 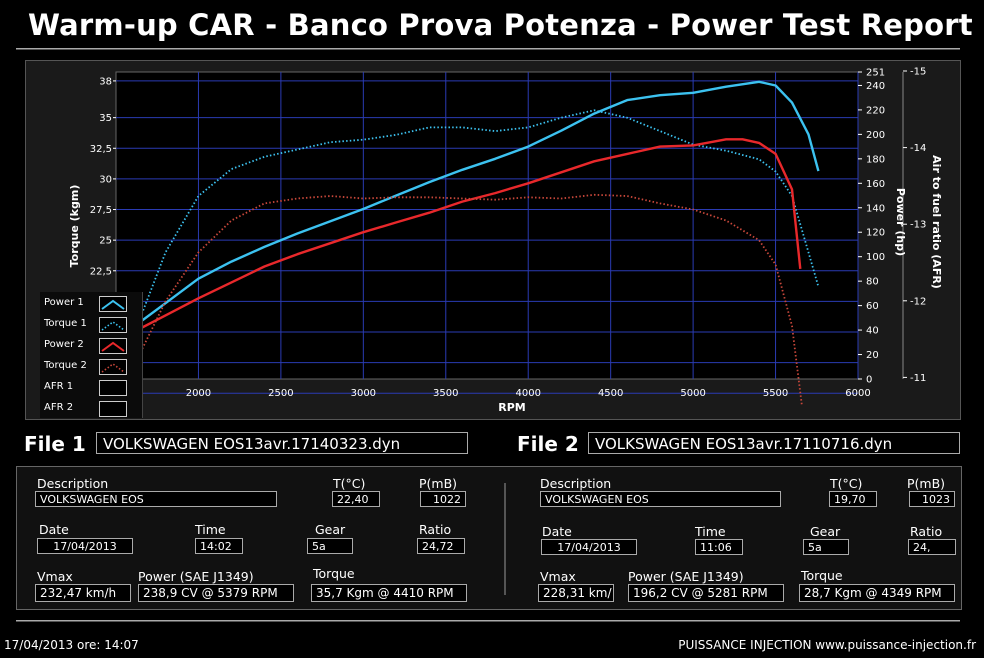 I want to click on file-2-label: File 2, so click(x=548, y=444).